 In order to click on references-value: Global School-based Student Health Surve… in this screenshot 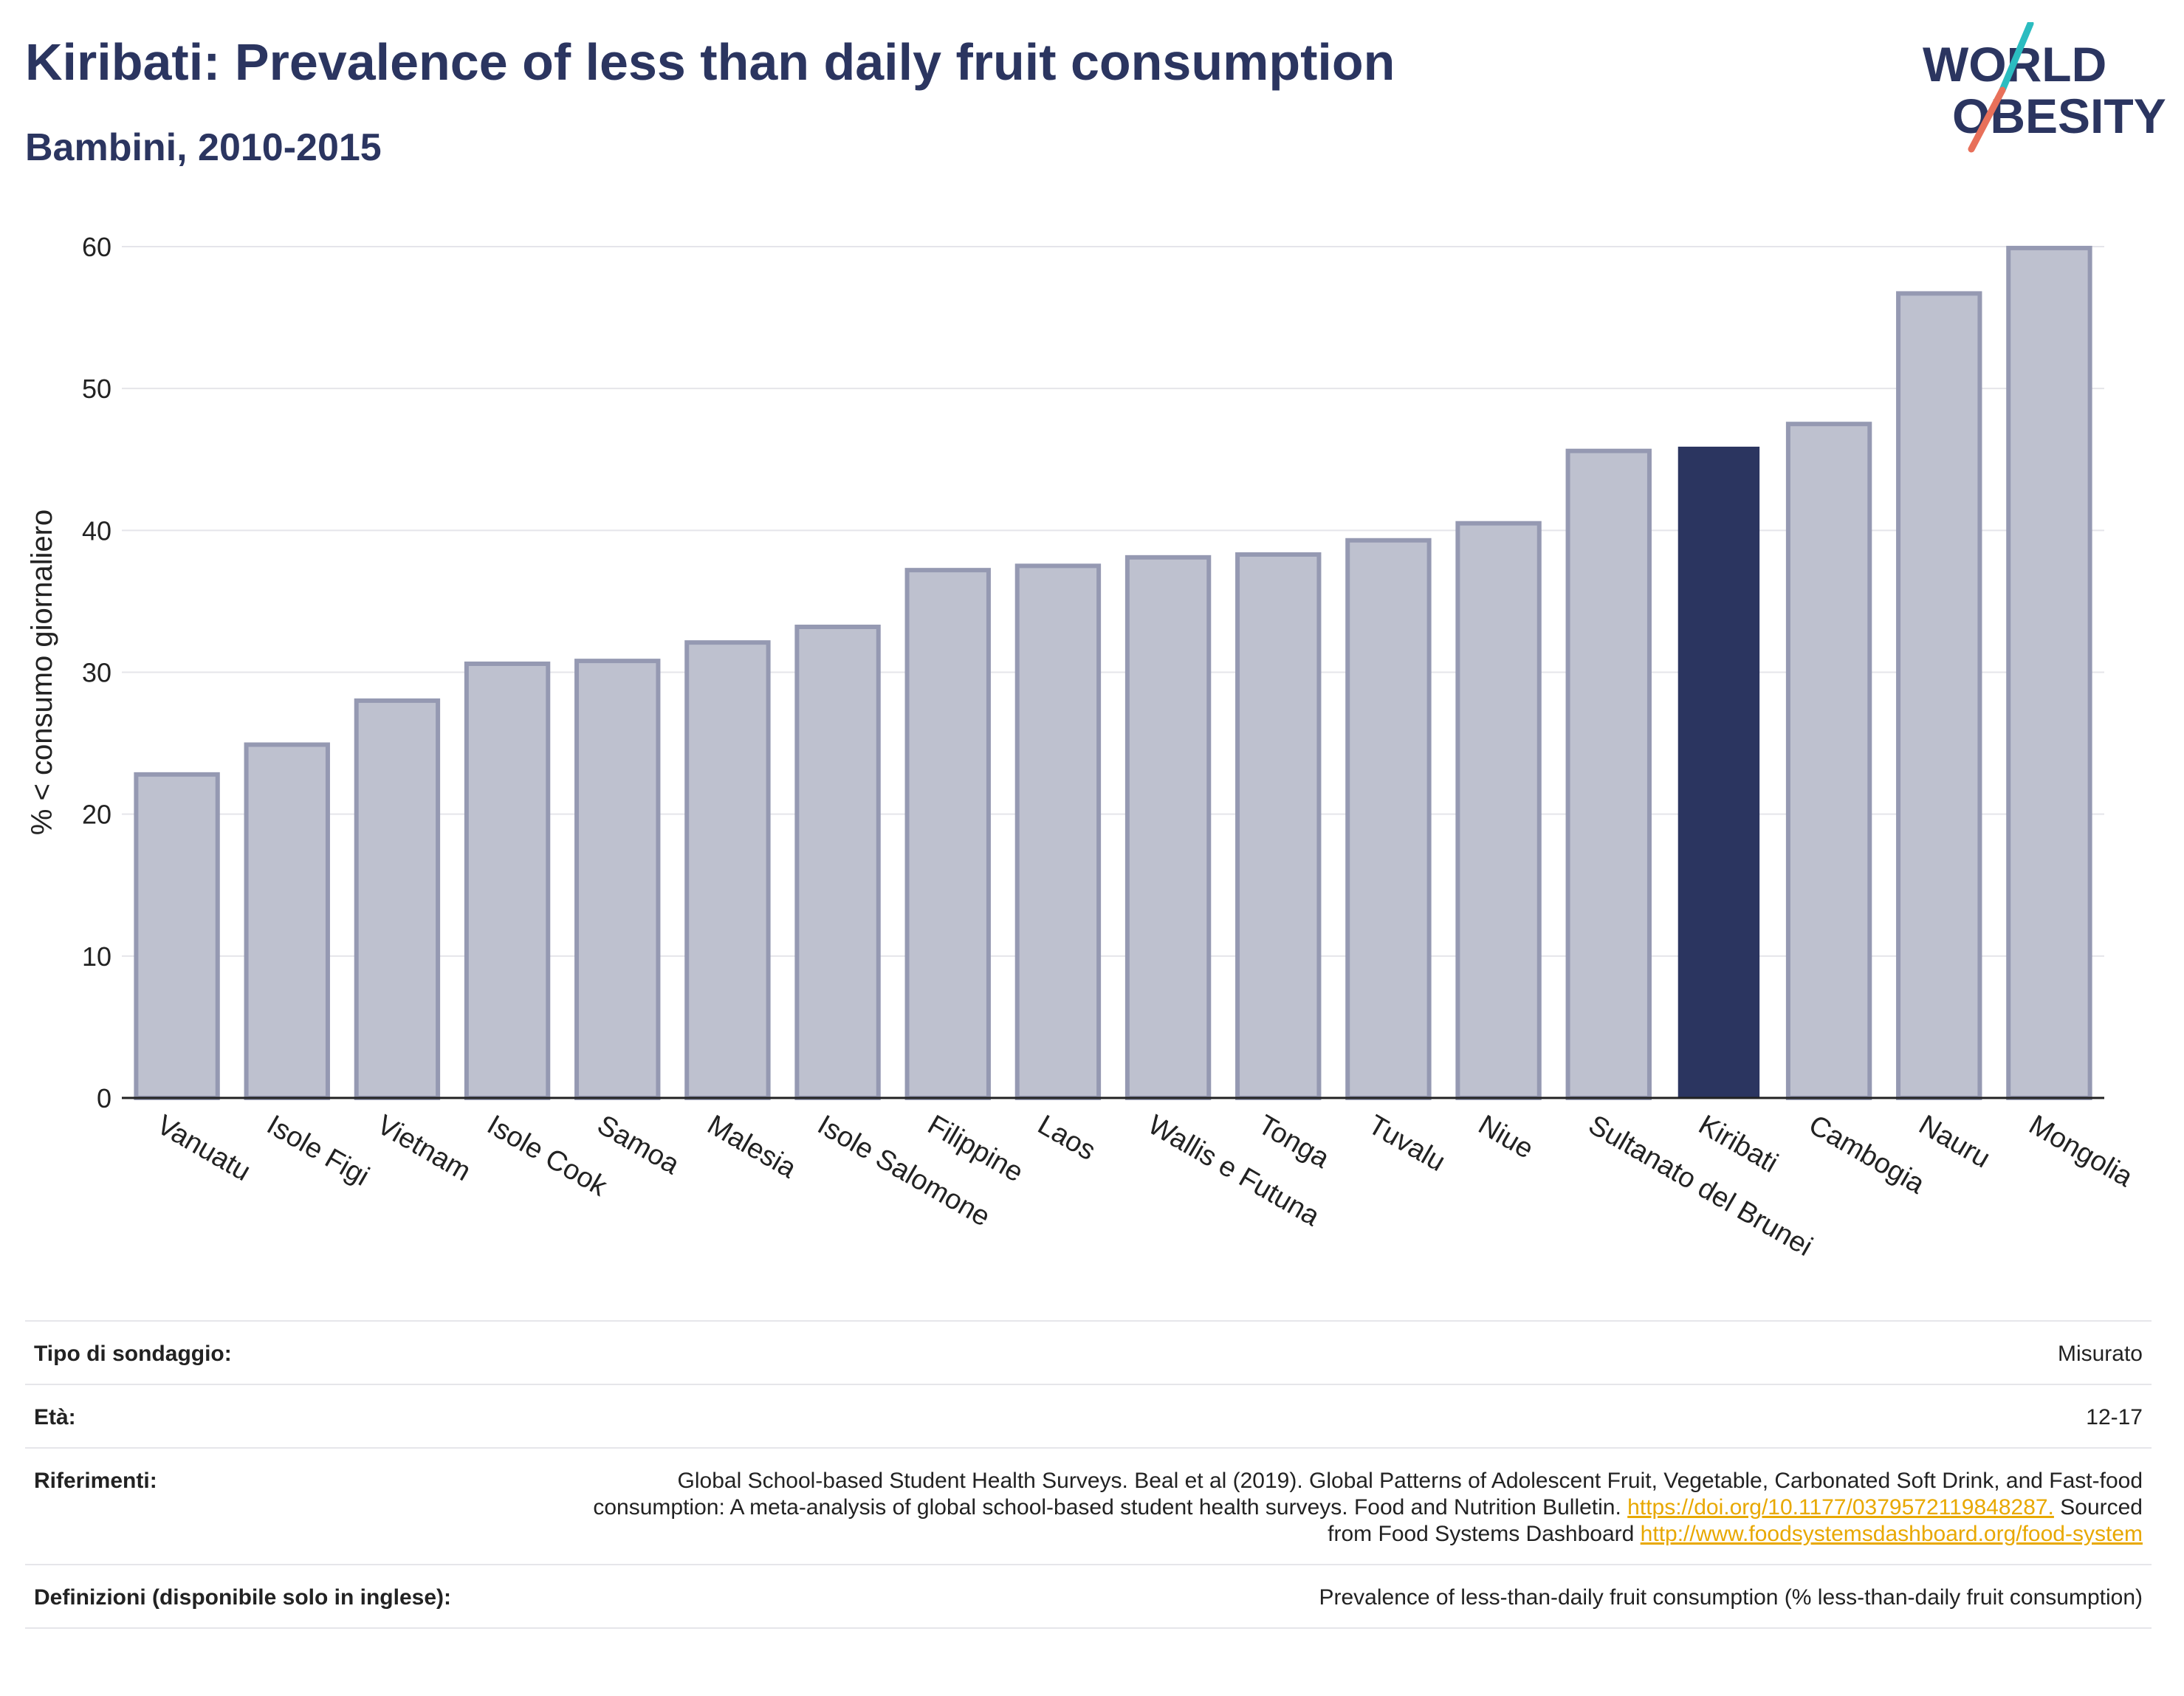, I will do `click(1356, 1506)`.